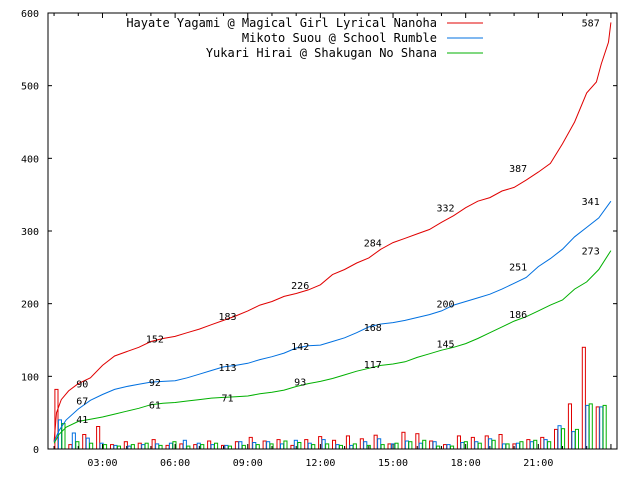 The width and height of the screenshot is (640, 480). Describe the element at coordinates (30, 305) in the screenshot. I see `y-tick-label: 200` at that location.